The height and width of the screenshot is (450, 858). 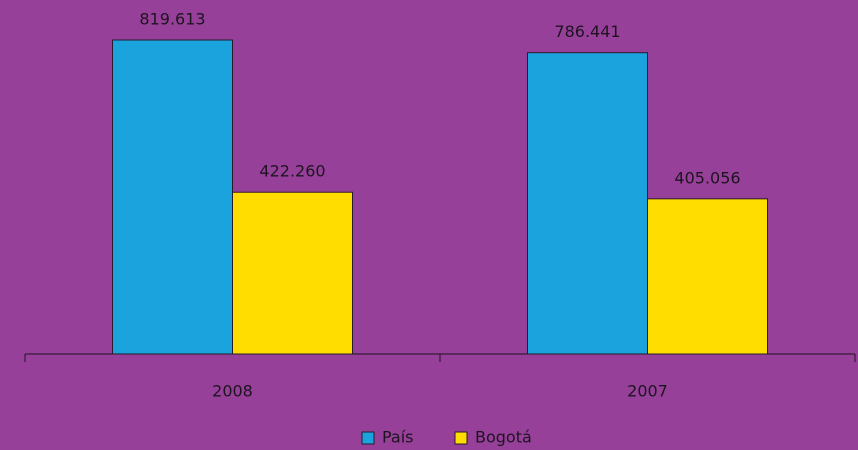 I want to click on data-label: 422.260, so click(x=292, y=171).